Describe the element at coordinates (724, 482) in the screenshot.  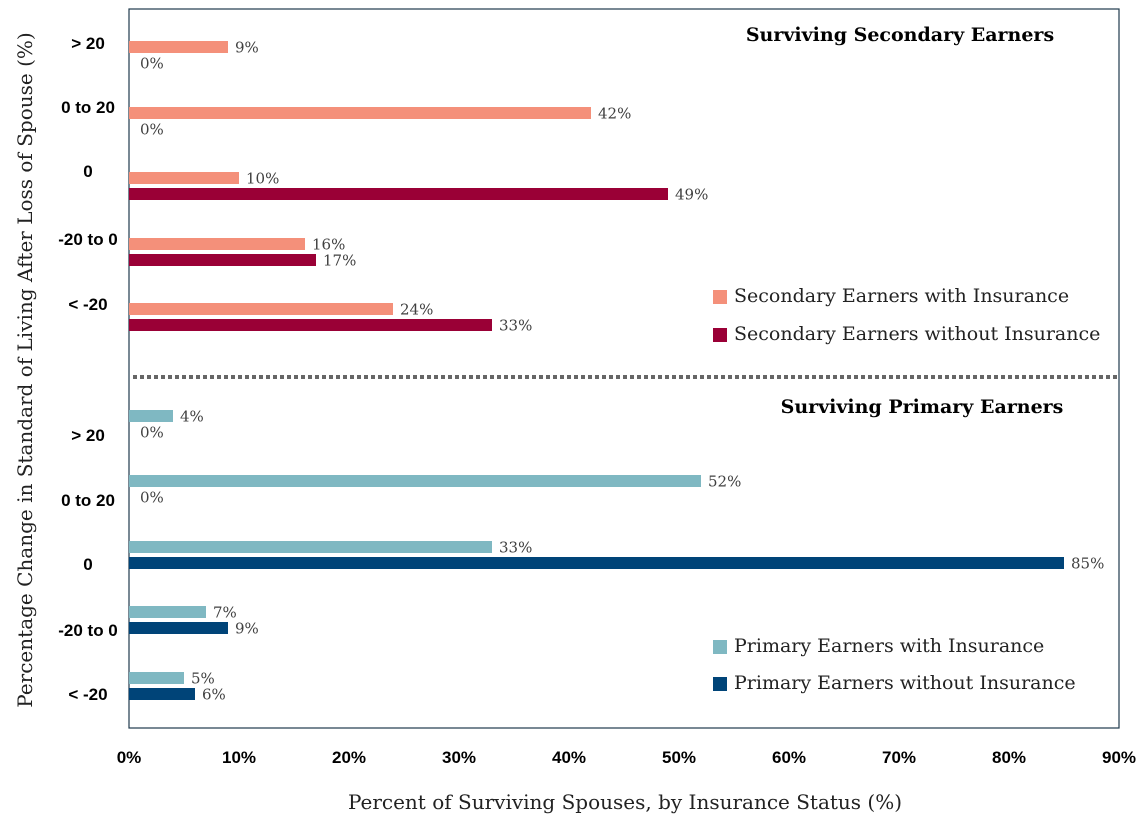
I see `bar-value-label: 52%` at that location.